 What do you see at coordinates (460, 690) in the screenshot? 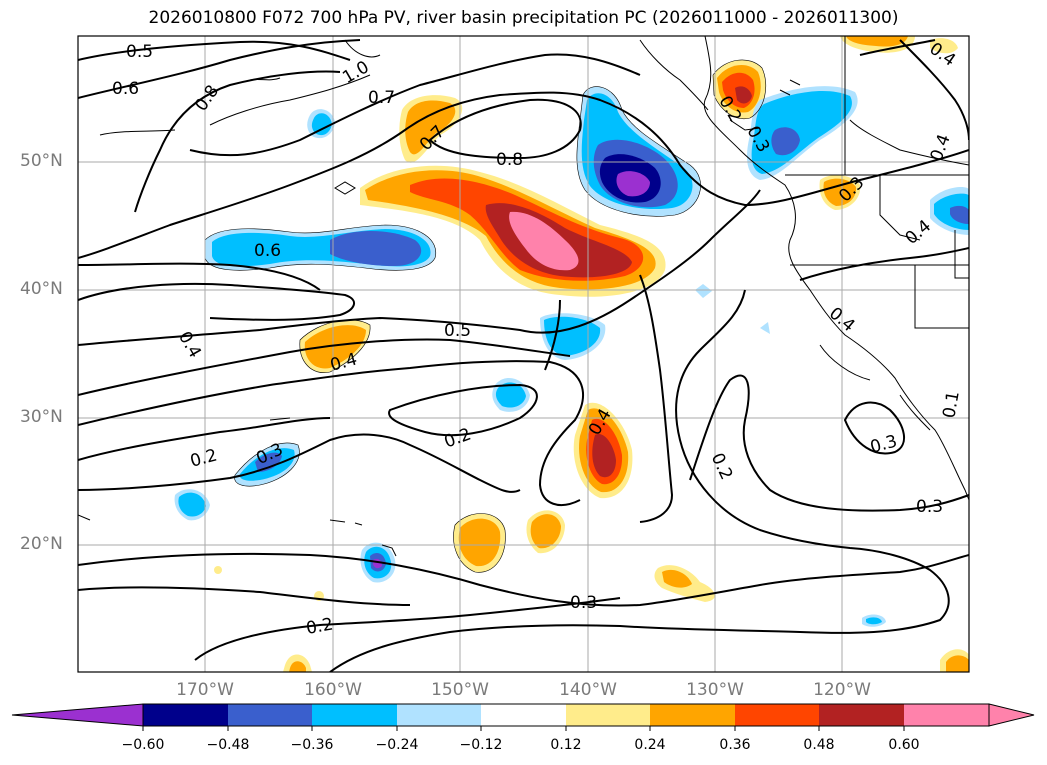
I see `lon-label-150w: 150°W` at bounding box center [460, 690].